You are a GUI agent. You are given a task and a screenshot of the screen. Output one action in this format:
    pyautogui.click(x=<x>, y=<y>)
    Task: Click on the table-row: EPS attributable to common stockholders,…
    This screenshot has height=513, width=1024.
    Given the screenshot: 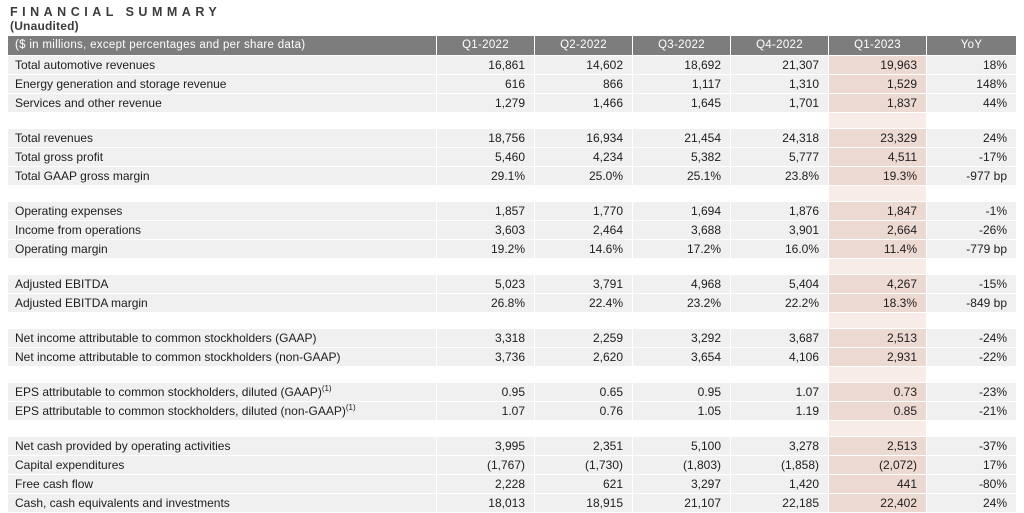 What is the action you would take?
    pyautogui.click(x=512, y=411)
    